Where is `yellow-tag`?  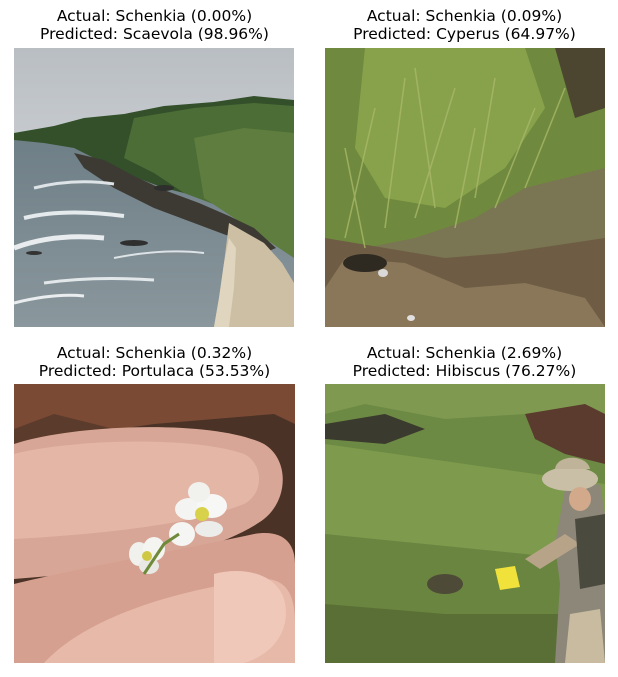 yellow-tag is located at coordinates (507, 578).